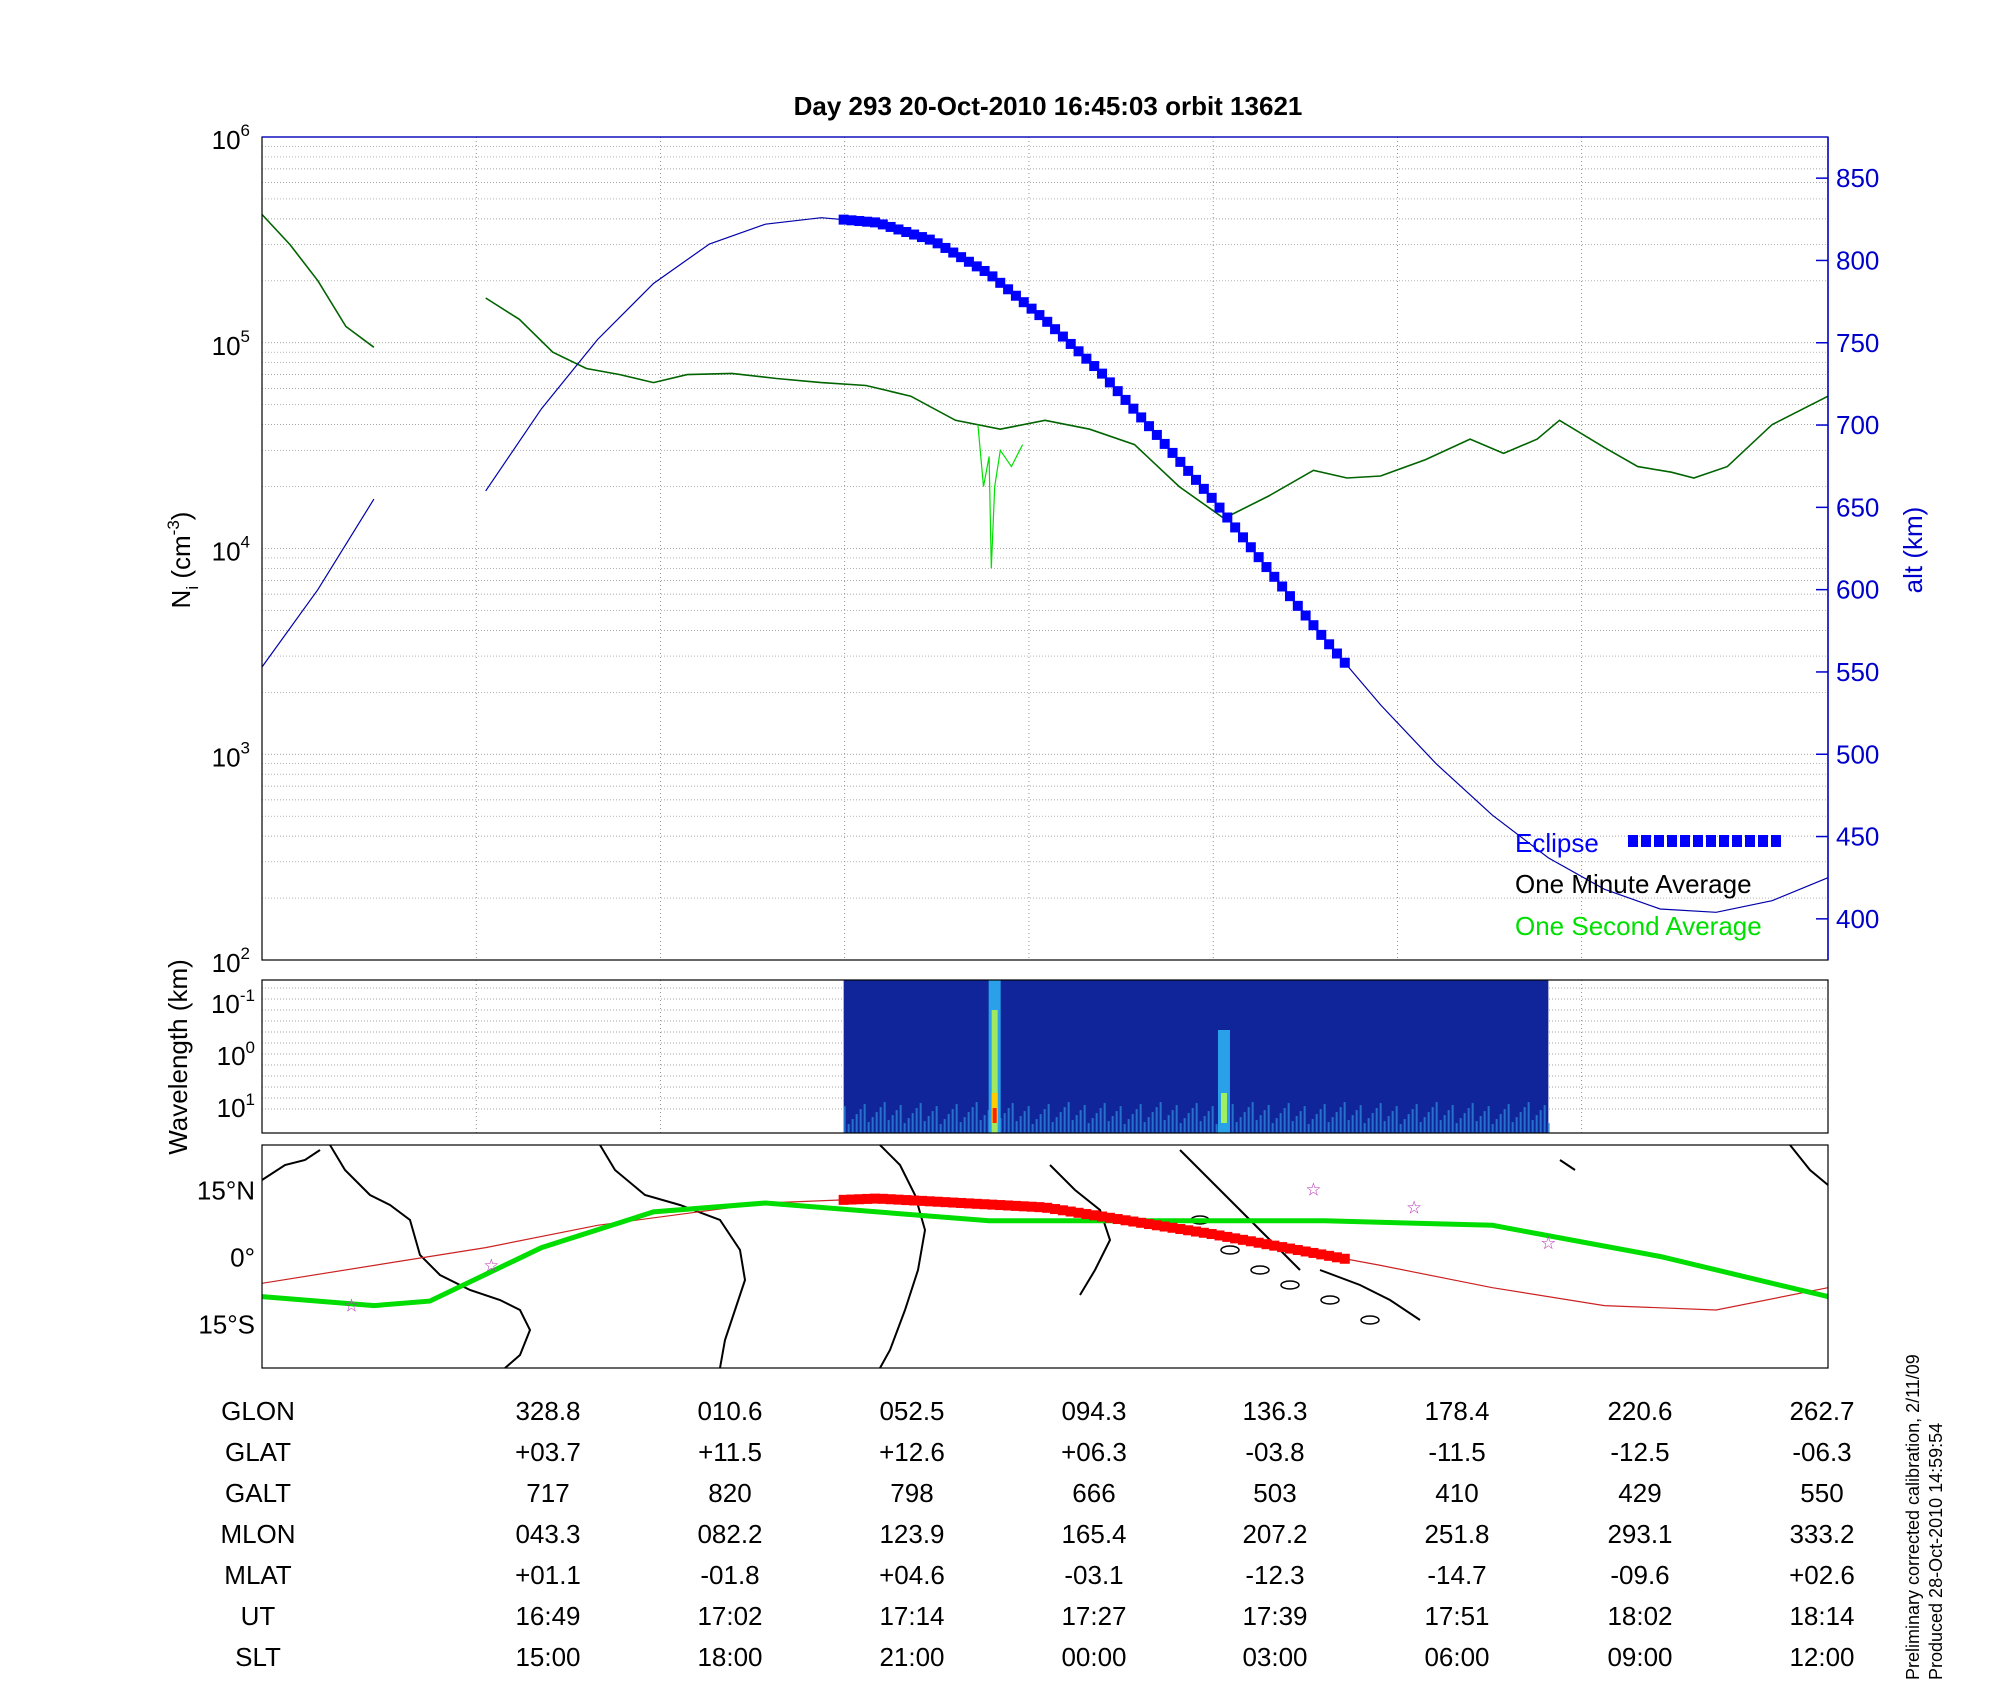 The image size is (2000, 1700). Describe the element at coordinates (226, 1191) in the screenshot. I see `latitude-tick-label: 15°N` at that location.